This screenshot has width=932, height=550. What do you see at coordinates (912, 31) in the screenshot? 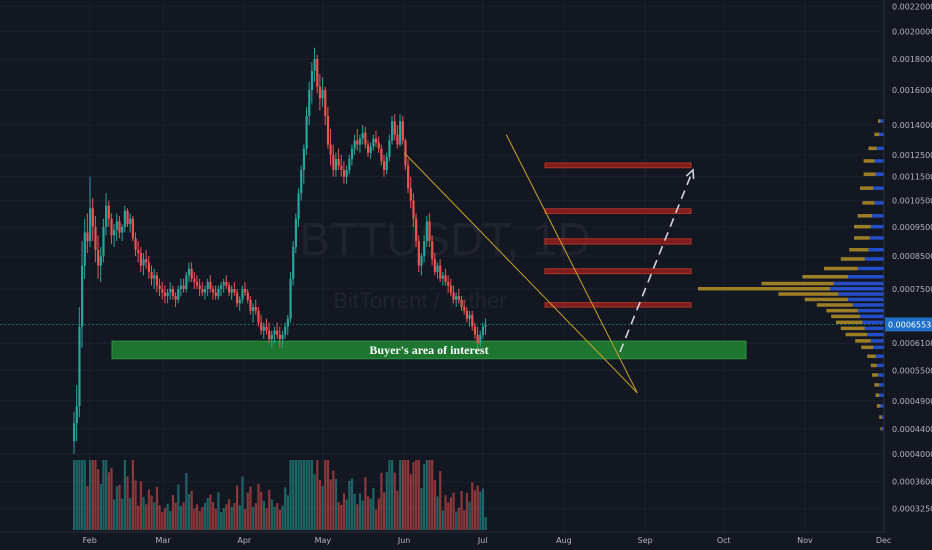
I see `y-tick-label: 0.0020000` at bounding box center [912, 31].